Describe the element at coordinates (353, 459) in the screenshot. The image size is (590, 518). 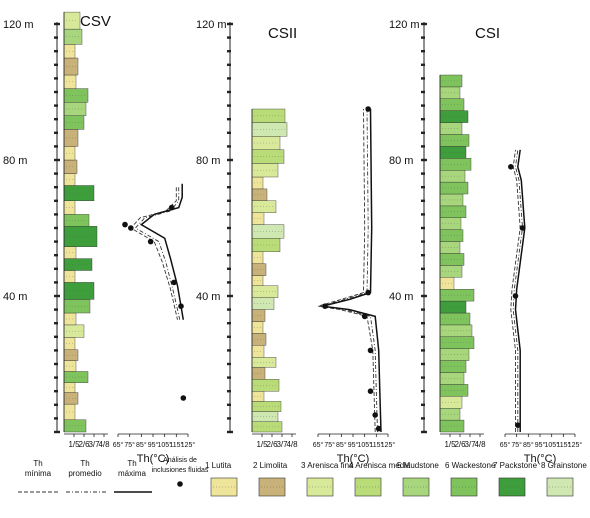
I see `th-axis-label: Th(°C)` at that location.